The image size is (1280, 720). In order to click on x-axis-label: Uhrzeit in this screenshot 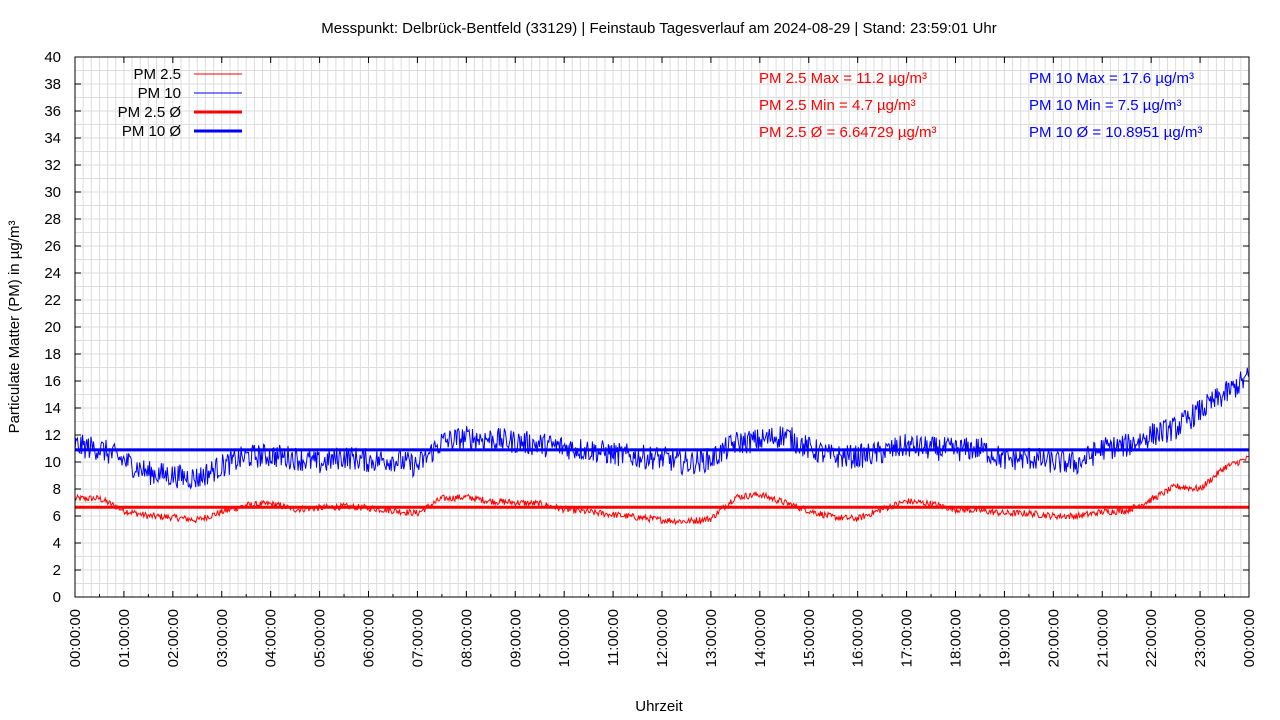, I will do `click(659, 706)`.